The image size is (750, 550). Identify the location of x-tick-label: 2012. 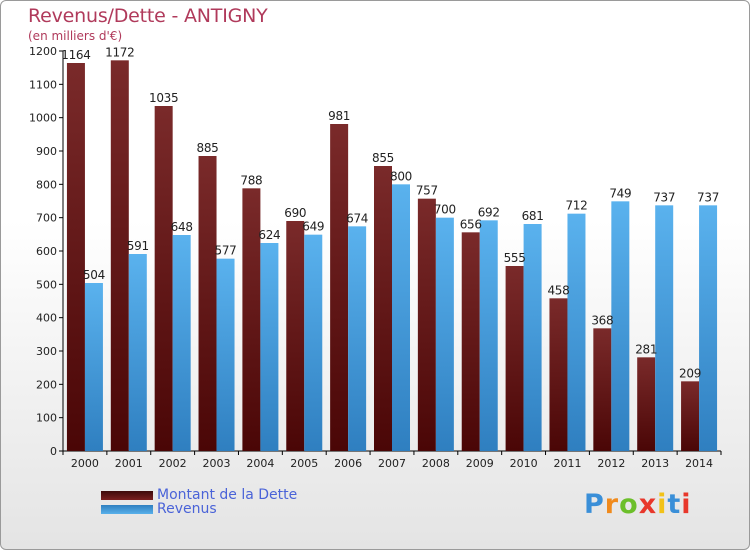
(611, 463).